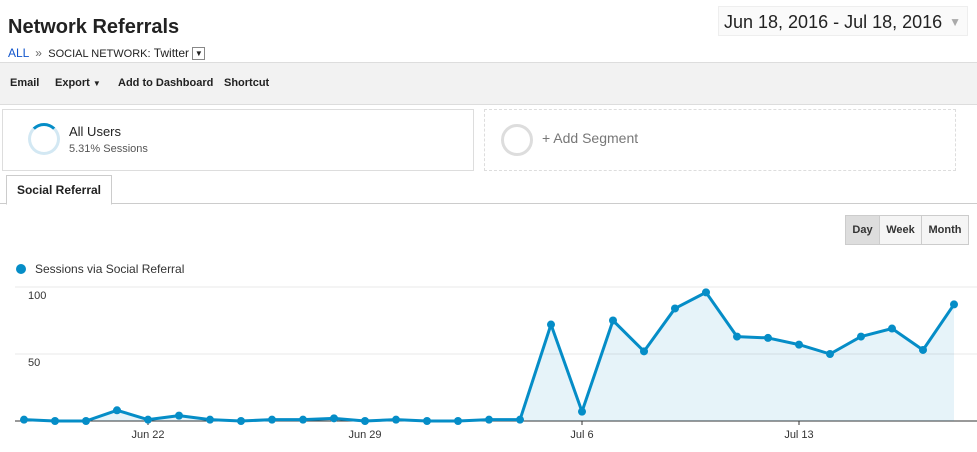 Image resolution: width=977 pixels, height=452 pixels. What do you see at coordinates (590, 138) in the screenshot?
I see `add-segment-text: + Add Segment` at bounding box center [590, 138].